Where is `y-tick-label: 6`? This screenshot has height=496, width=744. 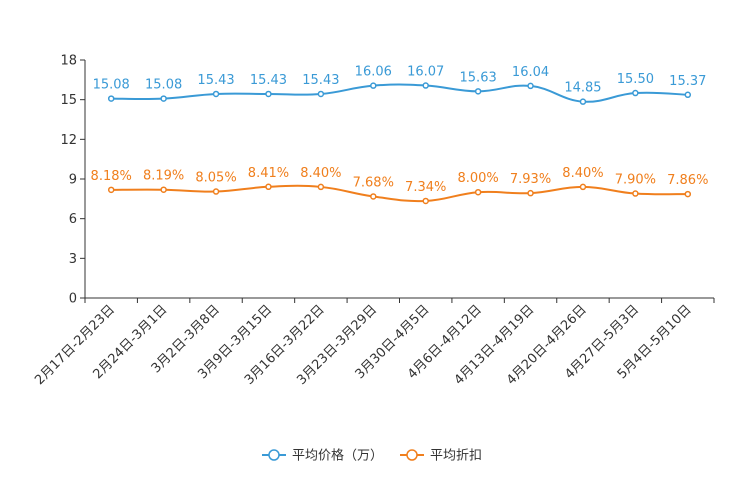 y-tick-label: 6 is located at coordinates (73, 219).